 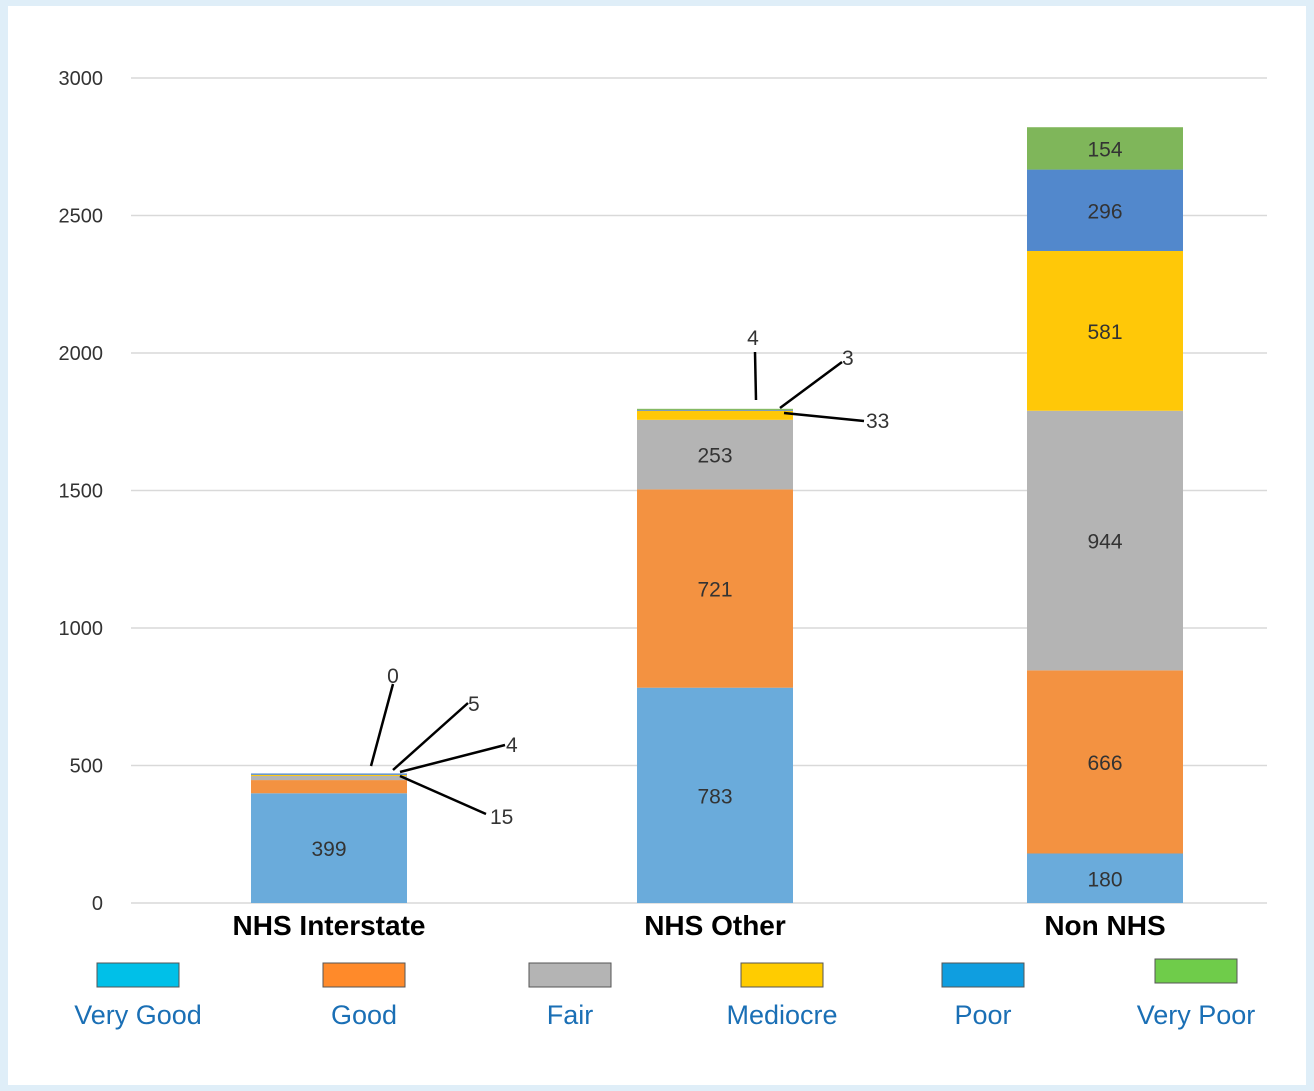 What do you see at coordinates (570, 1015) in the screenshot?
I see `legend-label: Fair` at bounding box center [570, 1015].